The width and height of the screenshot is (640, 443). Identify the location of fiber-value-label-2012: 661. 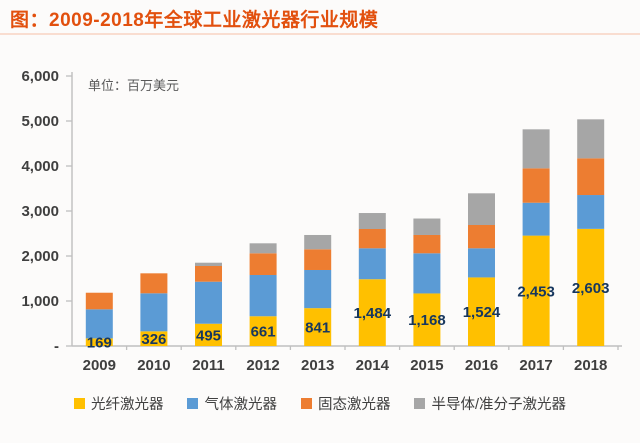
(263, 332).